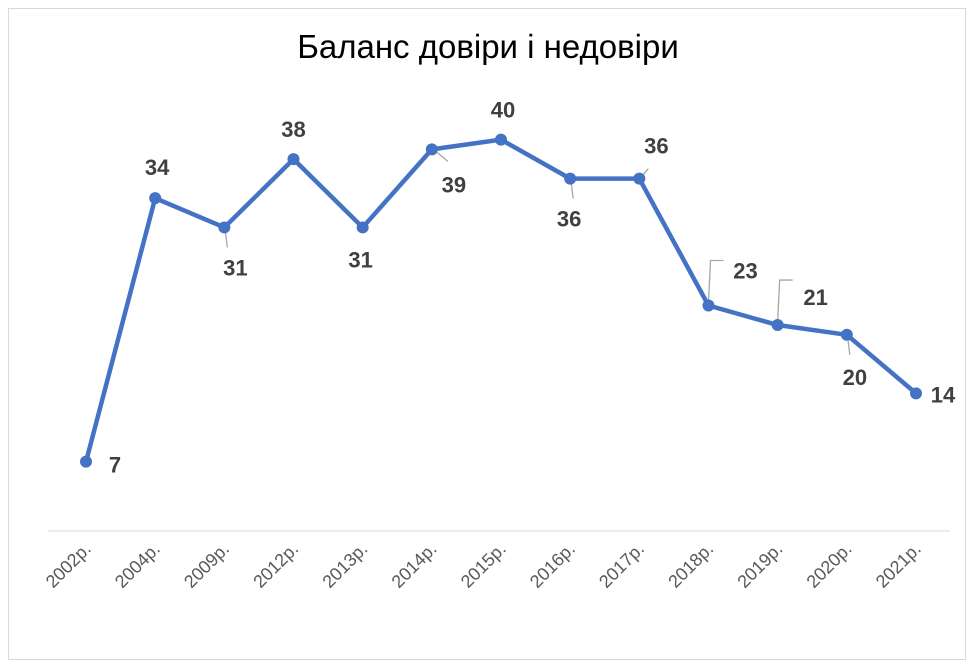 This screenshot has height=668, width=976. What do you see at coordinates (86, 461) in the screenshot?
I see `data-point-2002р.` at bounding box center [86, 461].